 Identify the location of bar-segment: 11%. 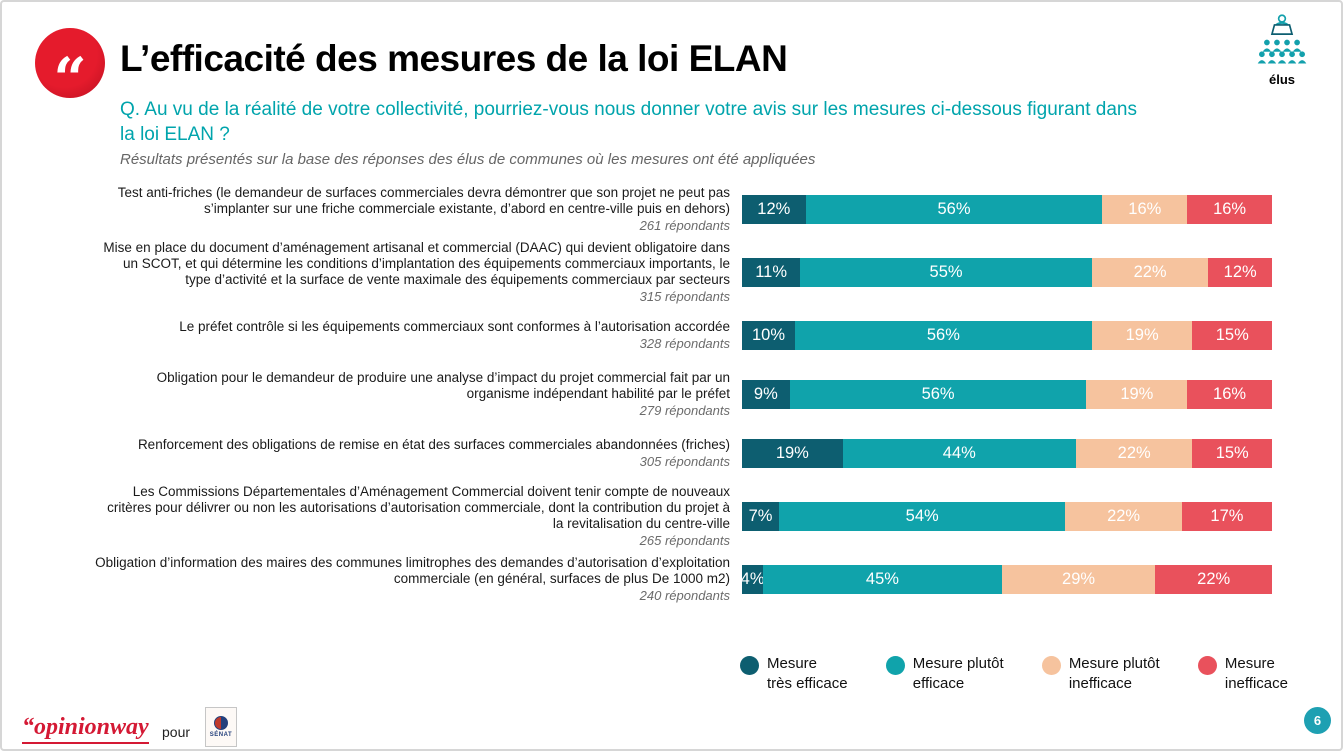
(771, 272).